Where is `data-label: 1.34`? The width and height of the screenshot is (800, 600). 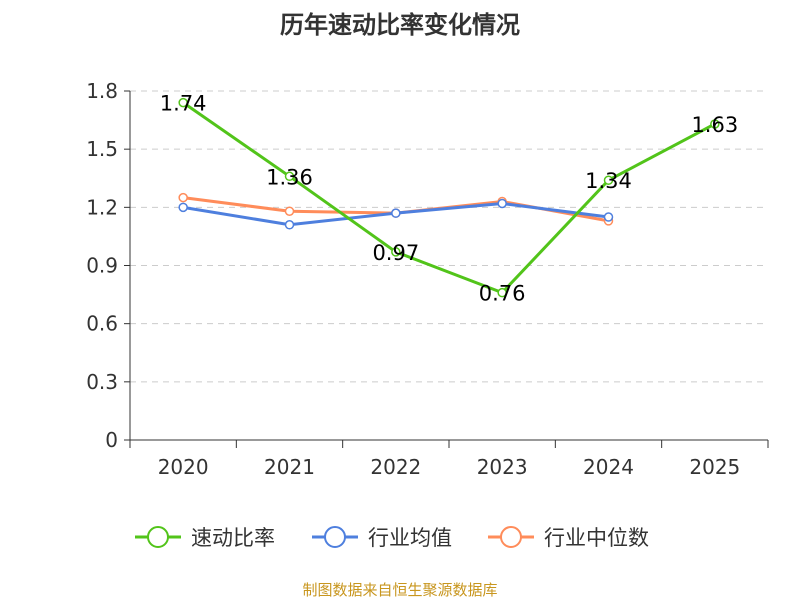
data-label: 1.34 is located at coordinates (608, 181).